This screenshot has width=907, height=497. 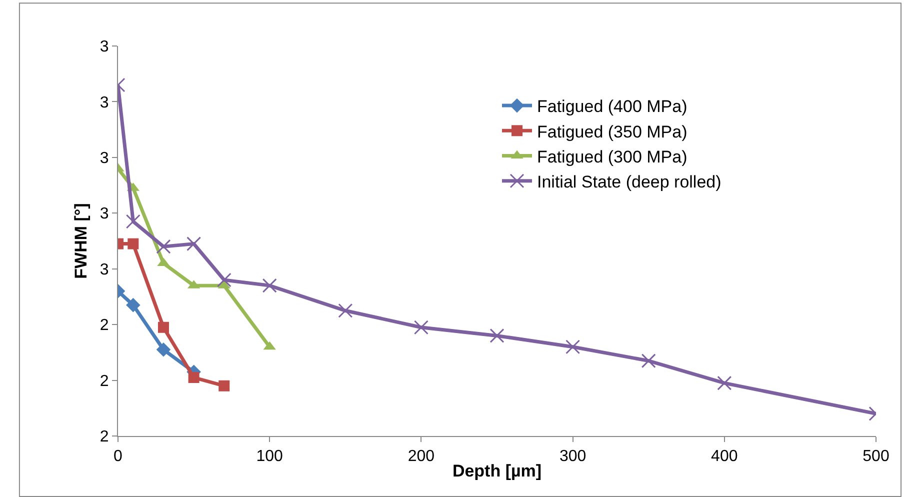 I want to click on x-tick-label: 400, so click(x=724, y=457).